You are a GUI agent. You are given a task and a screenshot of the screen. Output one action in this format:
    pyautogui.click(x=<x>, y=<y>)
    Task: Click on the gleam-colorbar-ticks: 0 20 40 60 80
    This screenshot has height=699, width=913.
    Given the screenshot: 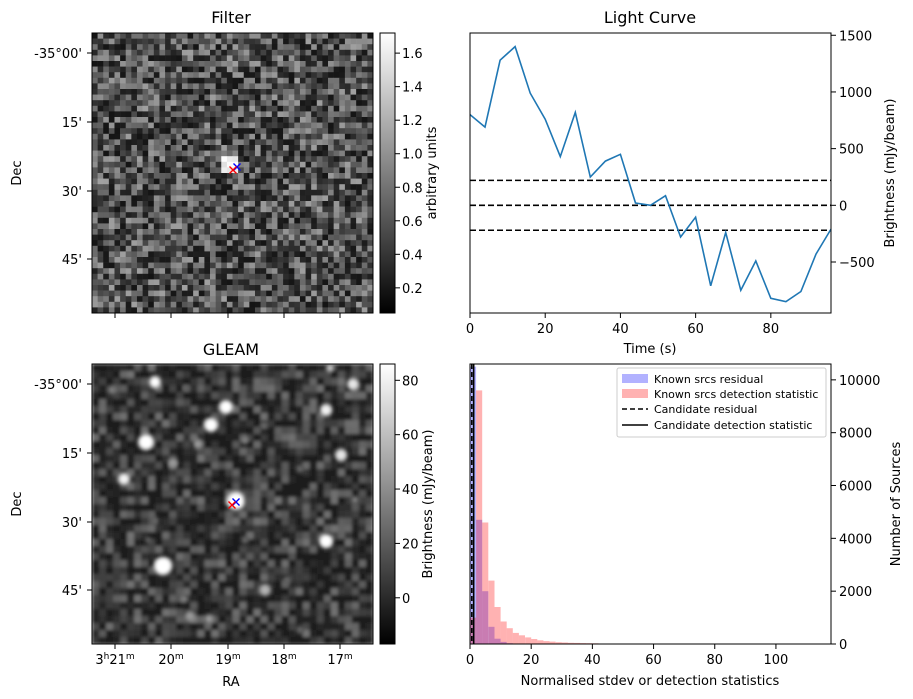 What is the action you would take?
    pyautogui.click(x=407, y=490)
    